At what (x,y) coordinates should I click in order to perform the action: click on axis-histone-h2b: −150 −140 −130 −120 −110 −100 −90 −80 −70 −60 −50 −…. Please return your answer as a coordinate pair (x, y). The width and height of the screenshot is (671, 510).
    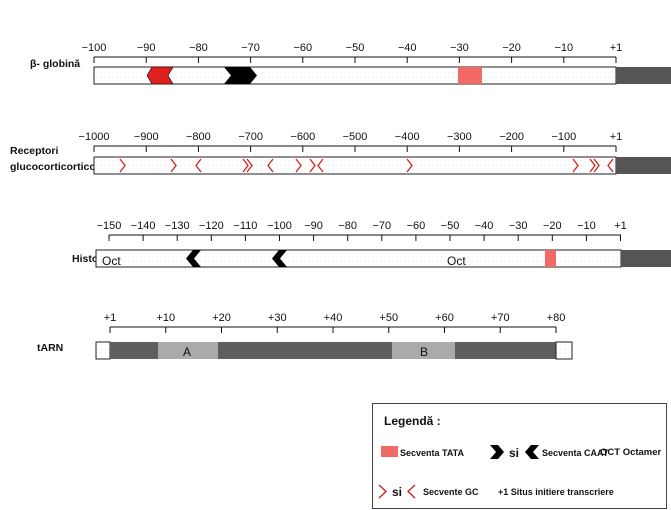
    Looking at the image, I should click on (362, 230).